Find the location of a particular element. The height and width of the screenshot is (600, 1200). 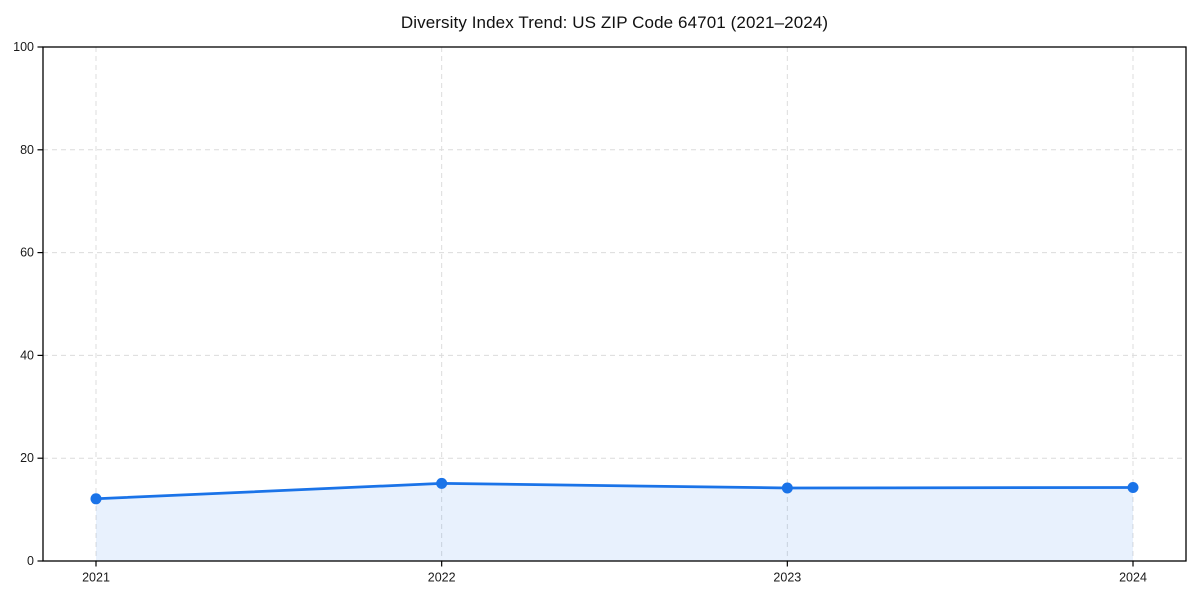

x-tick-label: 2022 is located at coordinates (442, 578).